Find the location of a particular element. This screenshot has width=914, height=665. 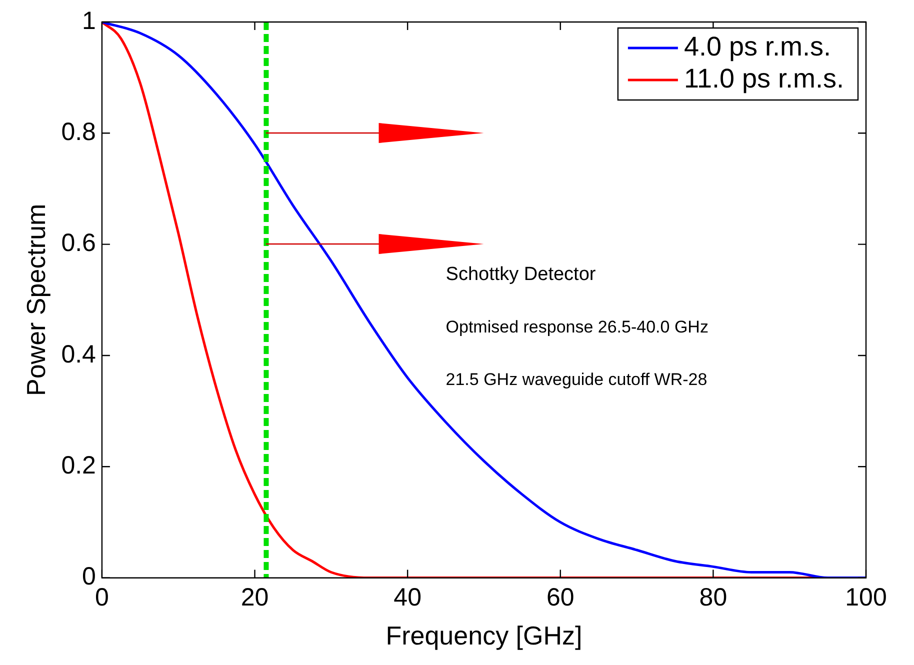

legend-label: 11.0 ps r.m.s. is located at coordinates (764, 78).